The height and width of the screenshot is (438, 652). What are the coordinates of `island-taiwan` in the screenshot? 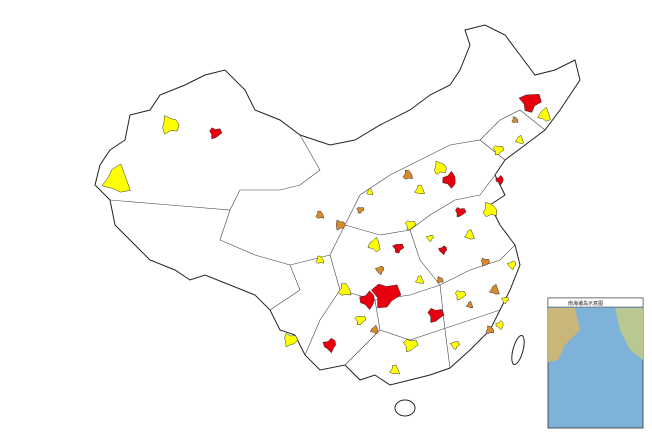 It's located at (518, 350).